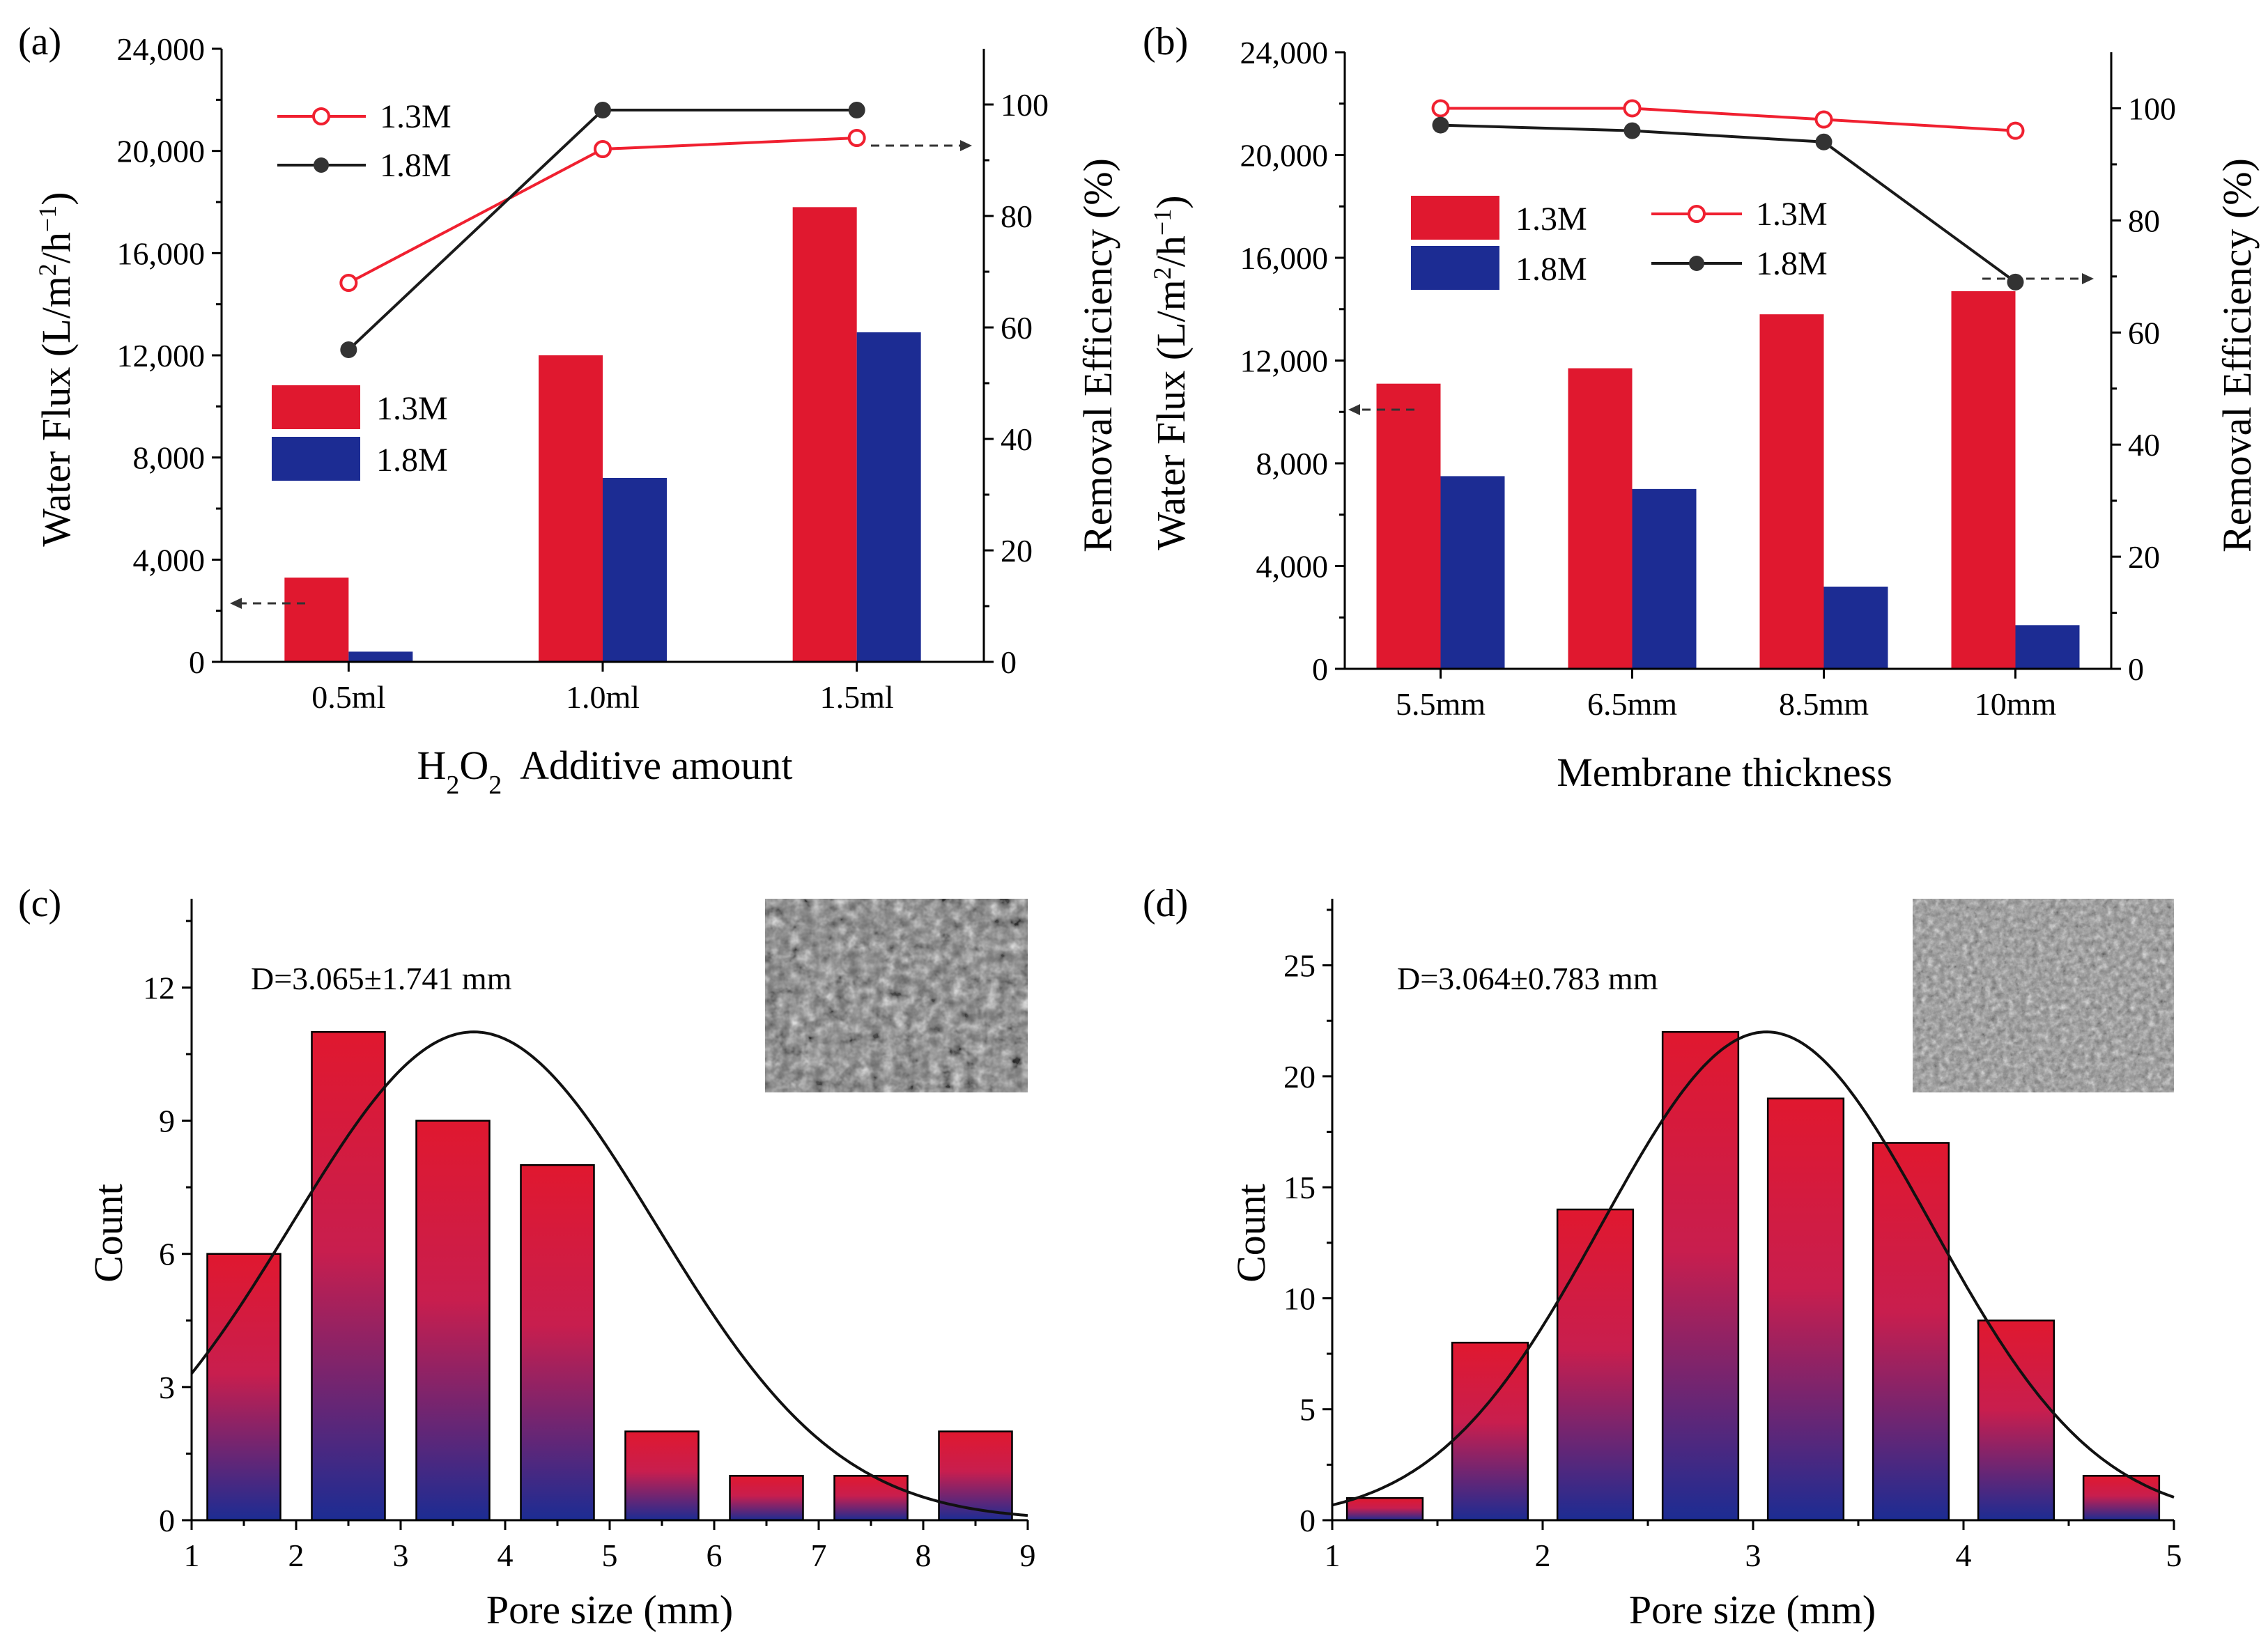 The image size is (2268, 1647). I want to click on a-y2tick-label-3: 60, so click(1017, 328).